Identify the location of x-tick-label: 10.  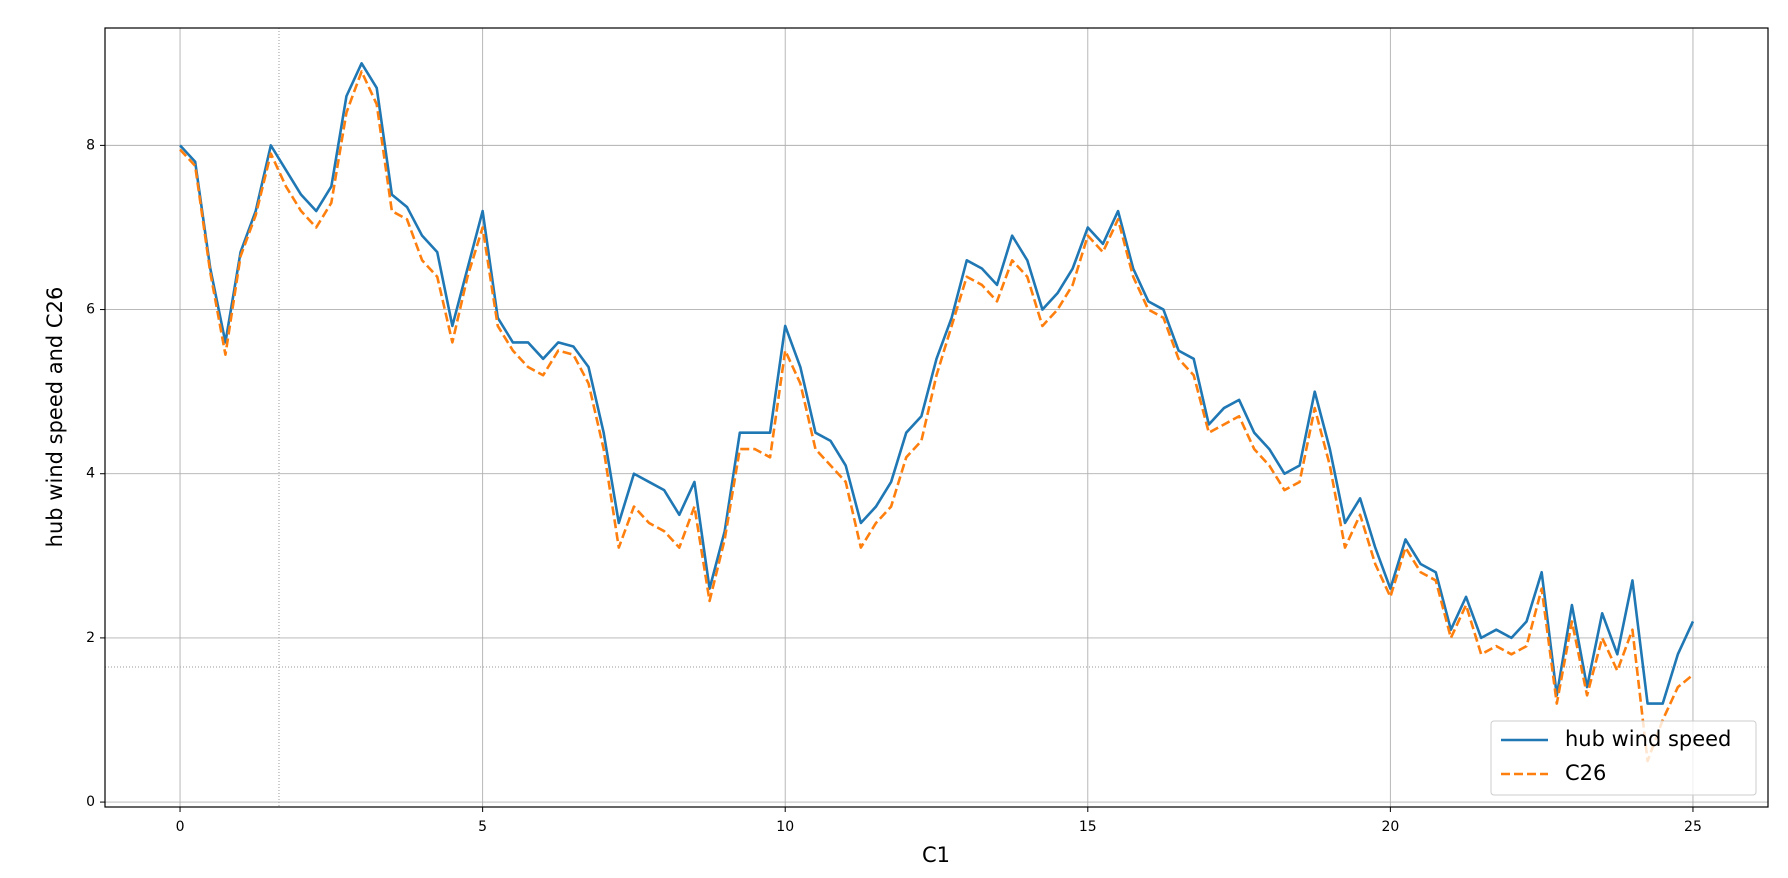
(785, 827).